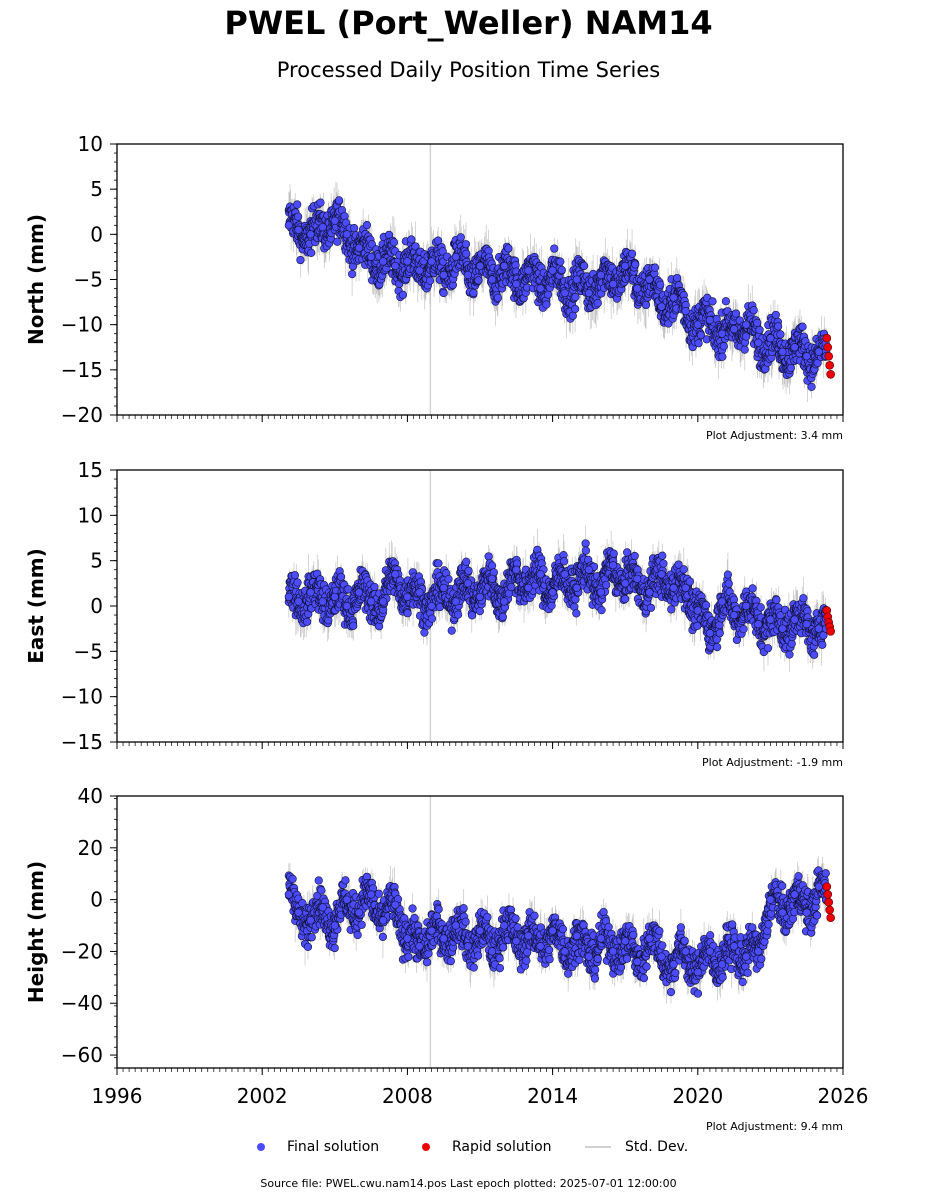  I want to click on y-tick-label: −10, so click(82, 325).